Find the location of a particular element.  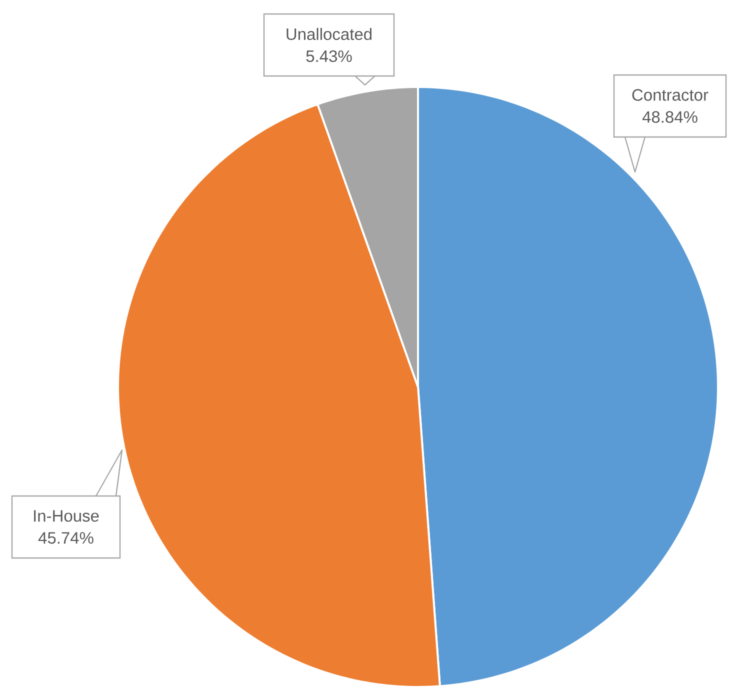

data-label: 45.74% is located at coordinates (66, 538).